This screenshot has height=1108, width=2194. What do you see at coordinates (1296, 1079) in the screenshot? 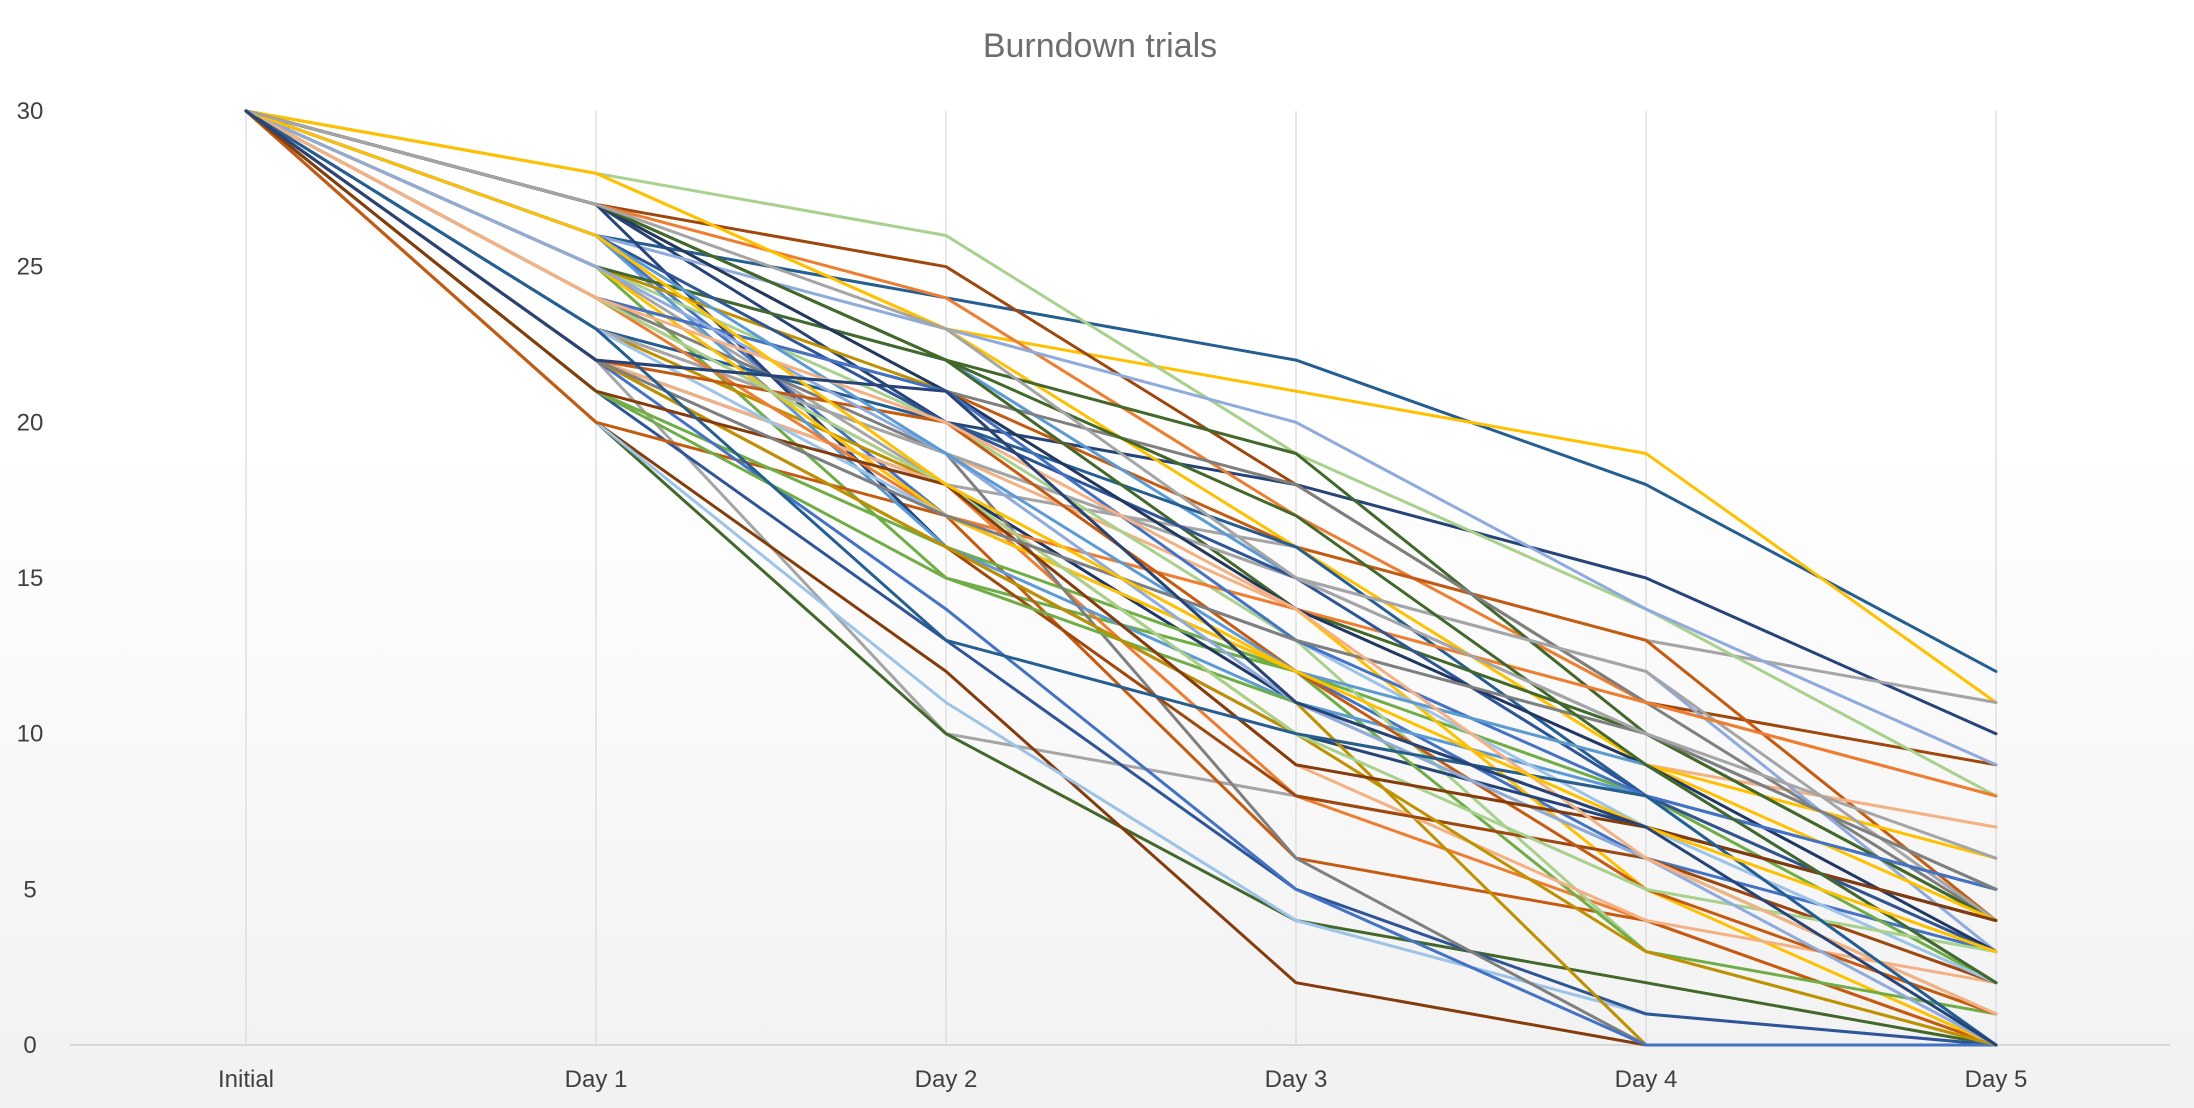
I see `x-tick-label: Day 3` at bounding box center [1296, 1079].